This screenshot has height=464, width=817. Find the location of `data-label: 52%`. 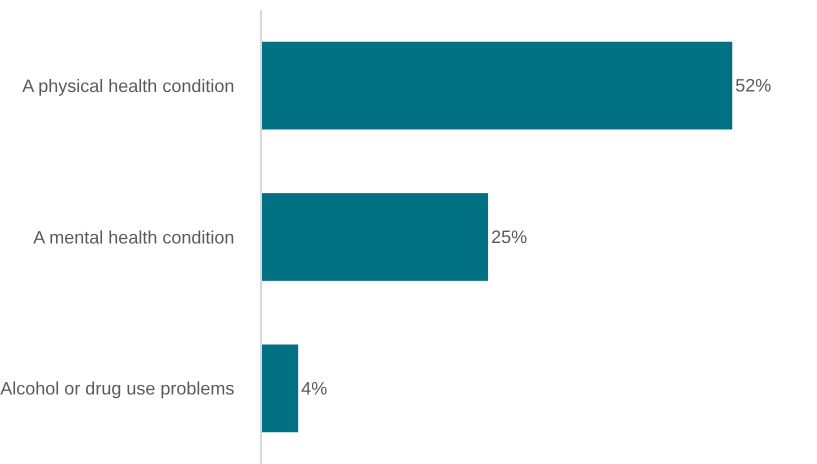

data-label: 52% is located at coordinates (753, 86).